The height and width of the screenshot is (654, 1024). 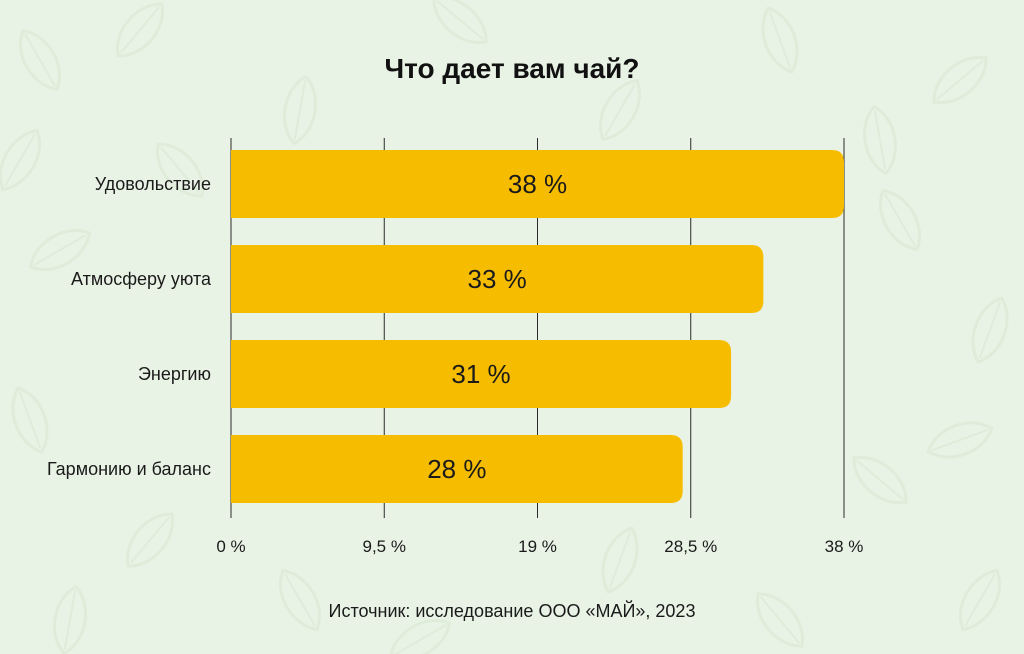 I want to click on x-tick-label: 9,5 %, so click(x=384, y=546).